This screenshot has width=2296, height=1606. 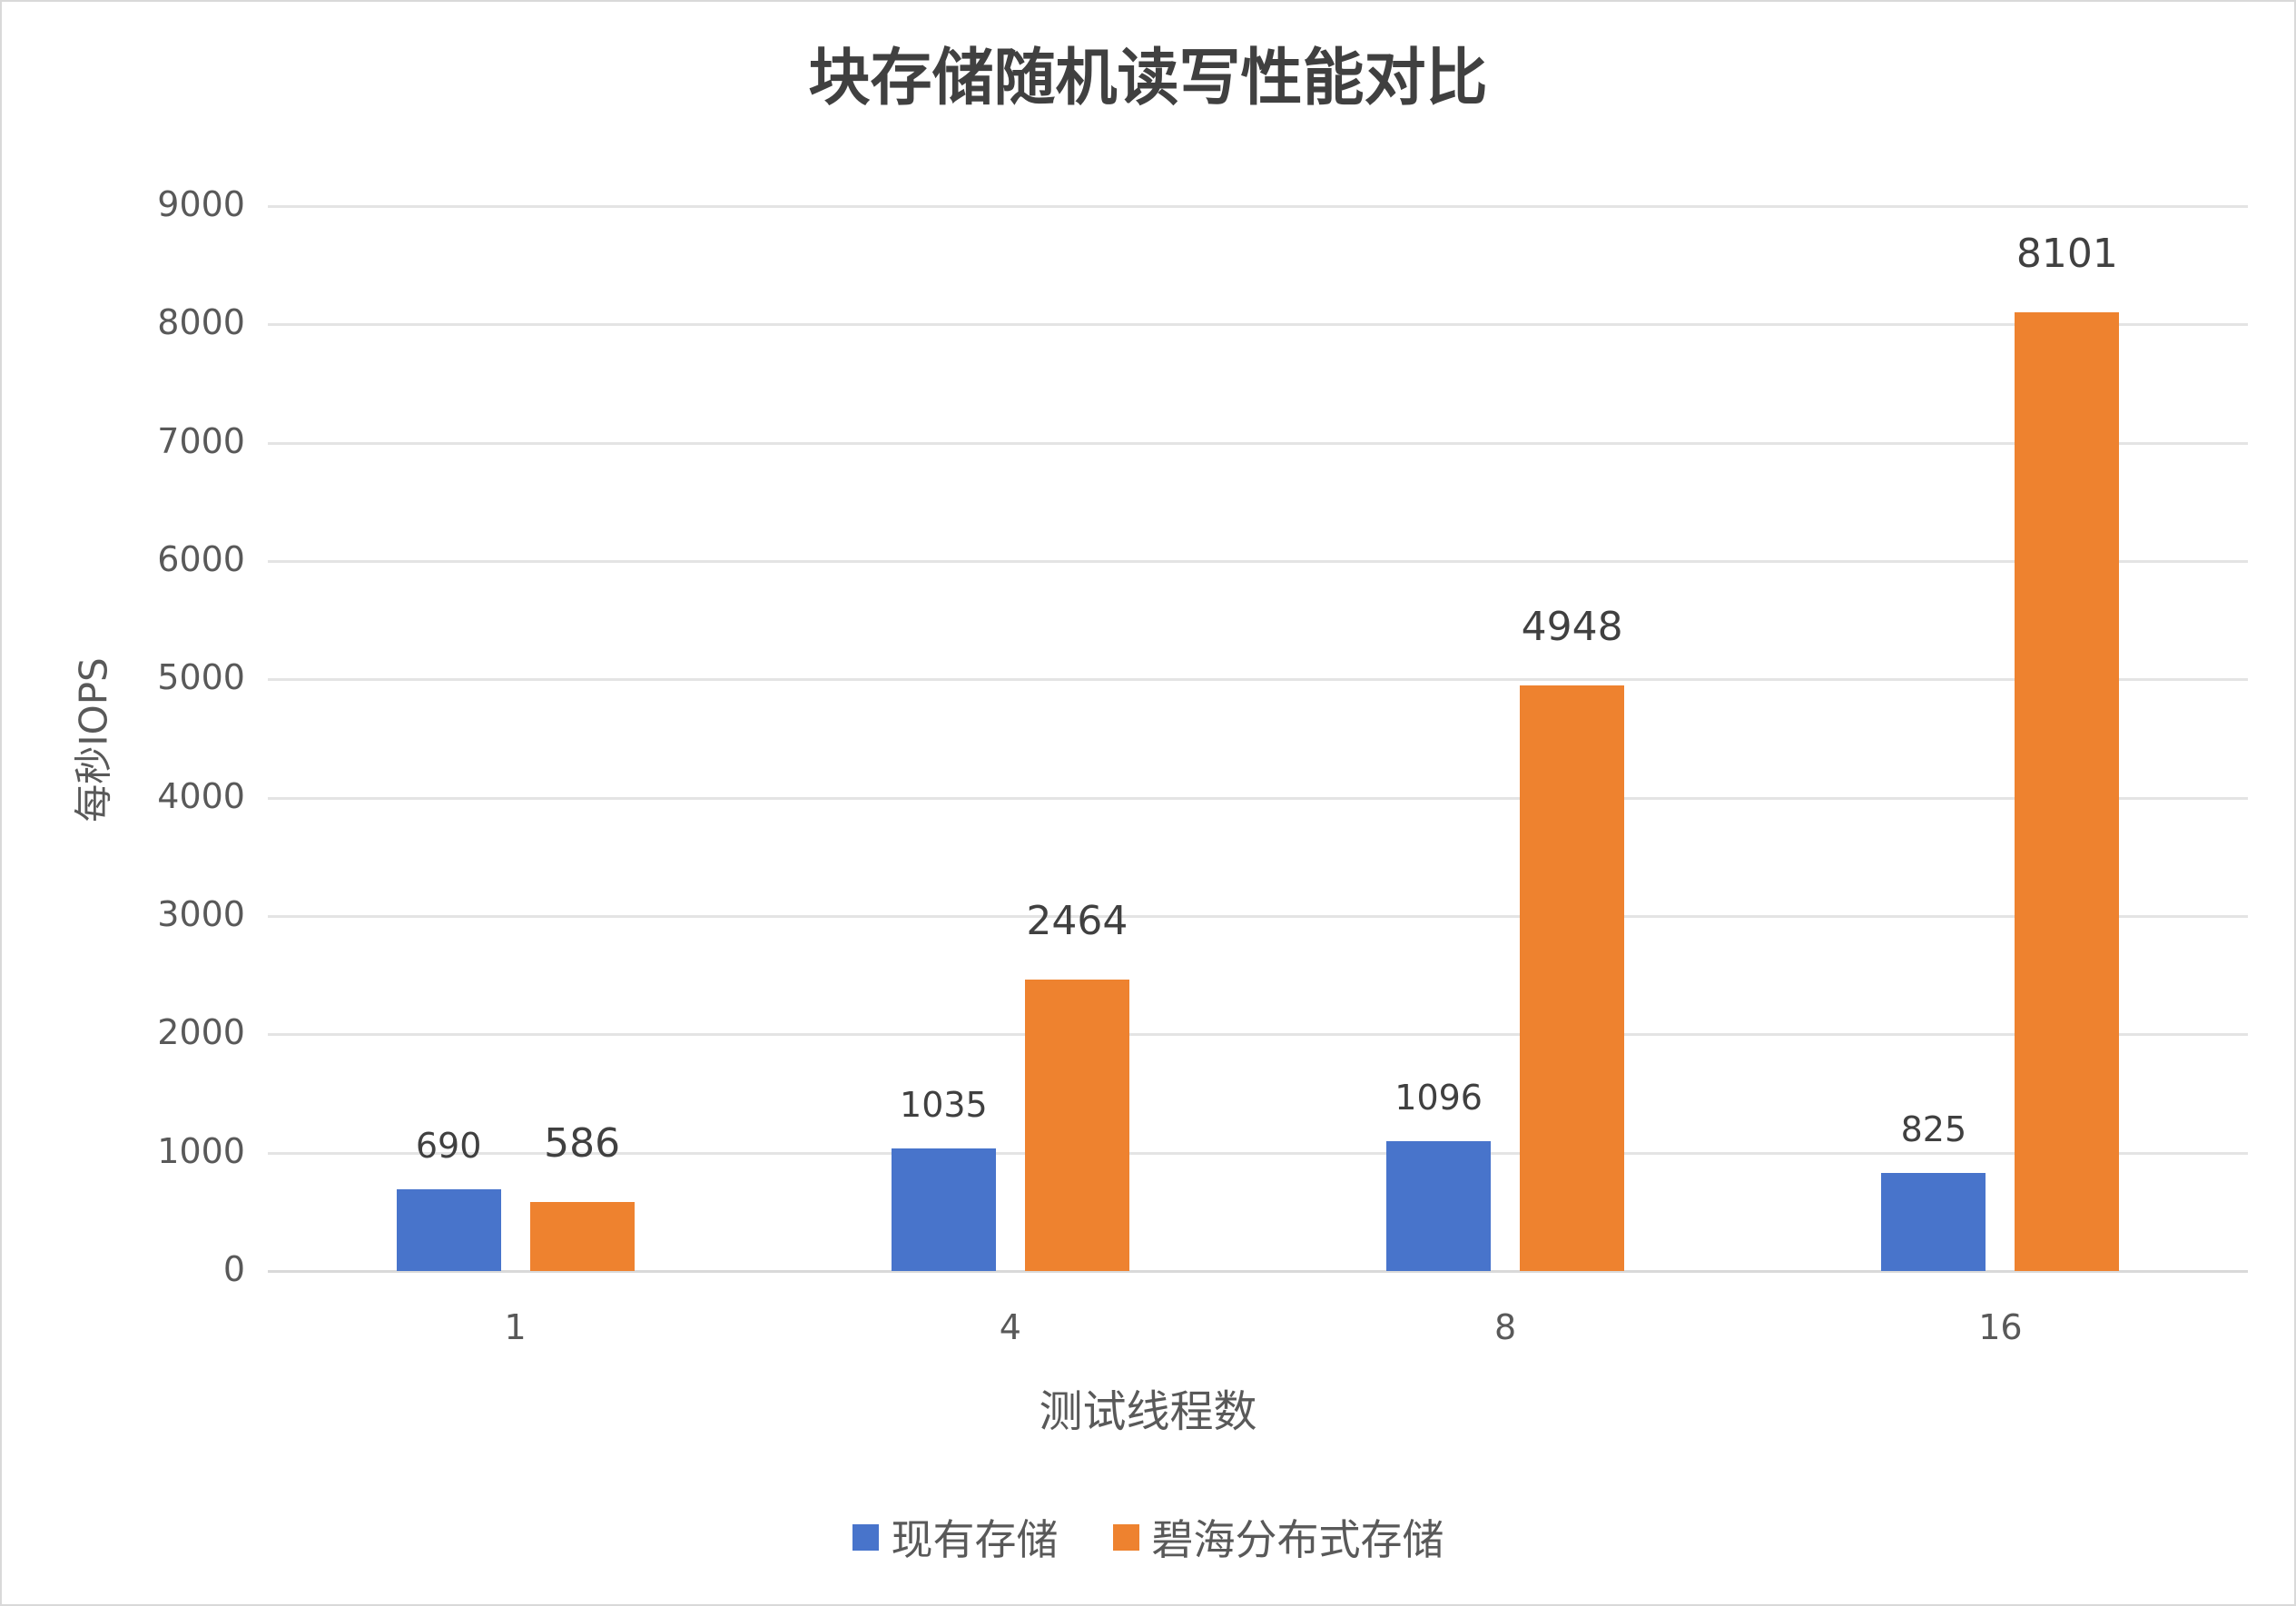 I want to click on y-tick-label: 4000, so click(x=201, y=795).